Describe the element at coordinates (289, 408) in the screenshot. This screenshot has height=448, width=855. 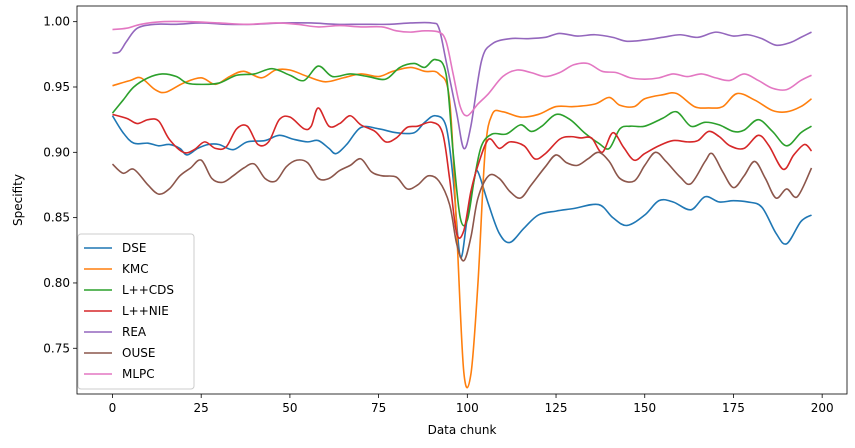
I see `x-tick-label: 50` at that location.